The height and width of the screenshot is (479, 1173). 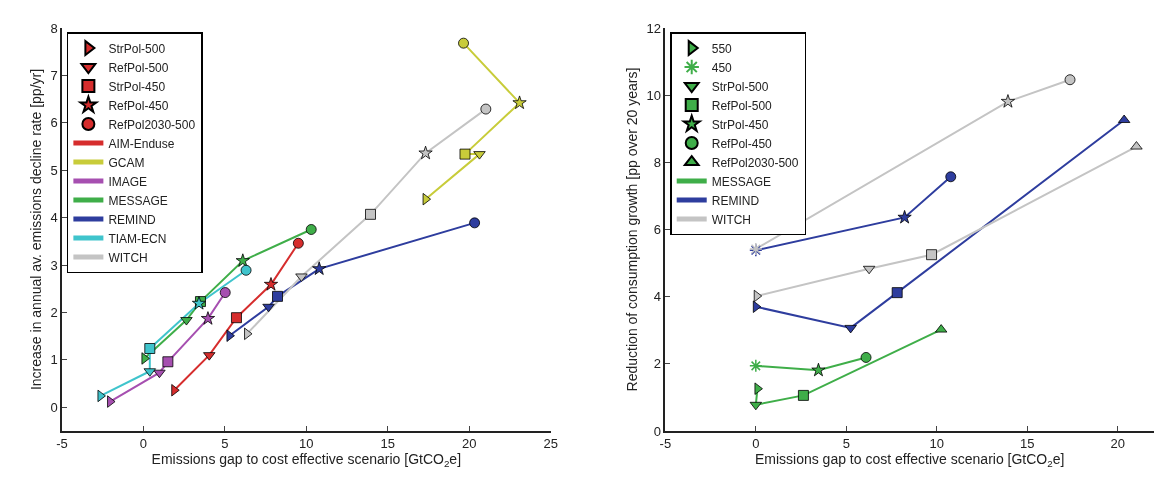 What do you see at coordinates (35, 229) in the screenshot?
I see `y-axis-title: Increase in annual av. emissions decline rate [pp/yr]` at bounding box center [35, 229].